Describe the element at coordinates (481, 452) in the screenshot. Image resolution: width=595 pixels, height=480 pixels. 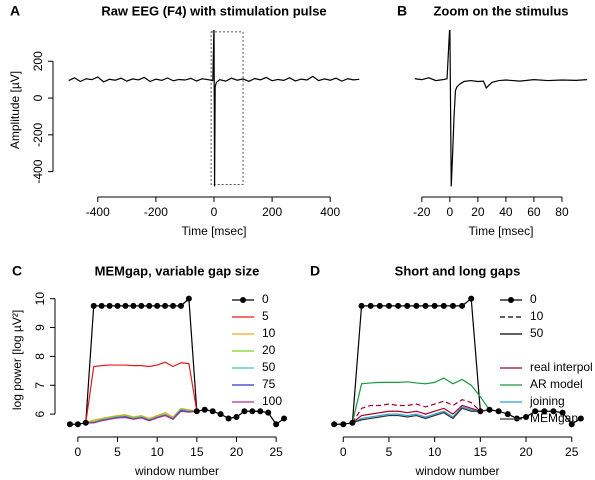
I see `x-tick-label: 15` at that location.